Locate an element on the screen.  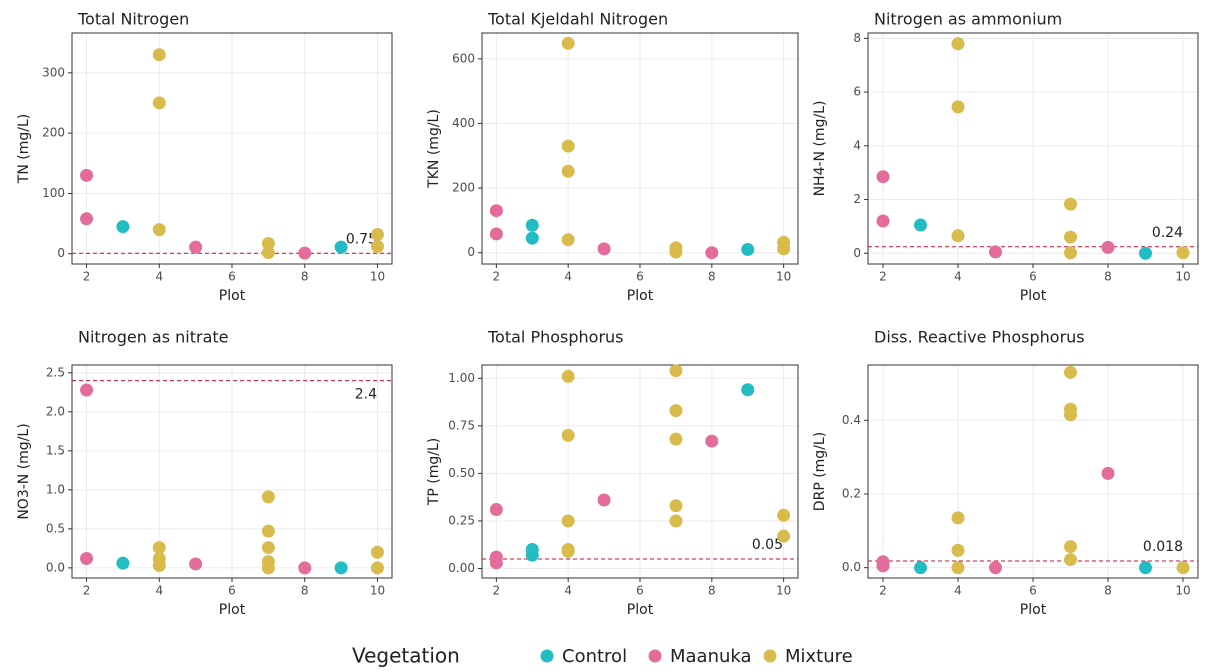
panel-title: Diss. Reactive Phosphorus is located at coordinates (979, 337).